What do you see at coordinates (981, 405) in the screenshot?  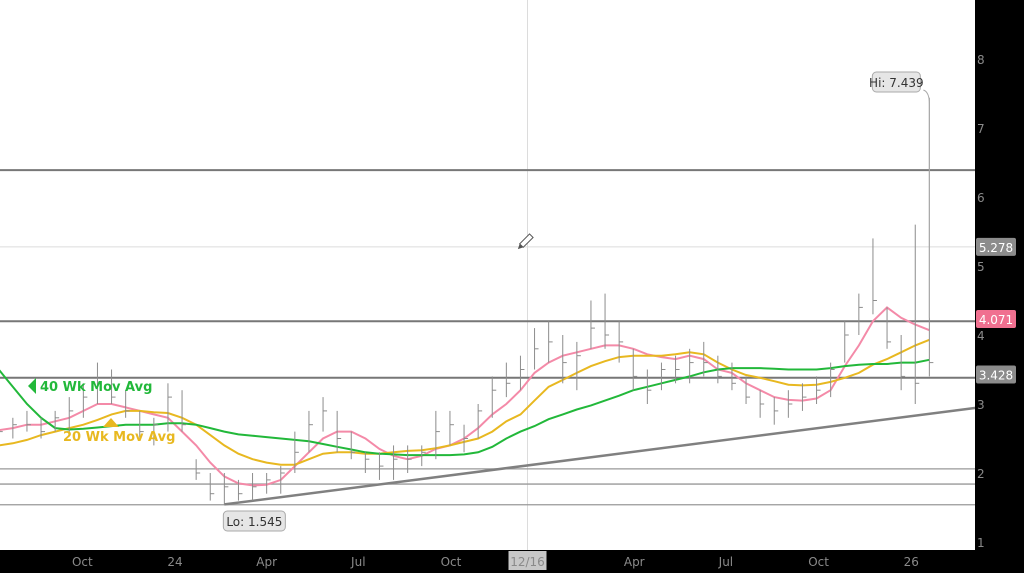 I see `y-tick-label: 3` at bounding box center [981, 405].